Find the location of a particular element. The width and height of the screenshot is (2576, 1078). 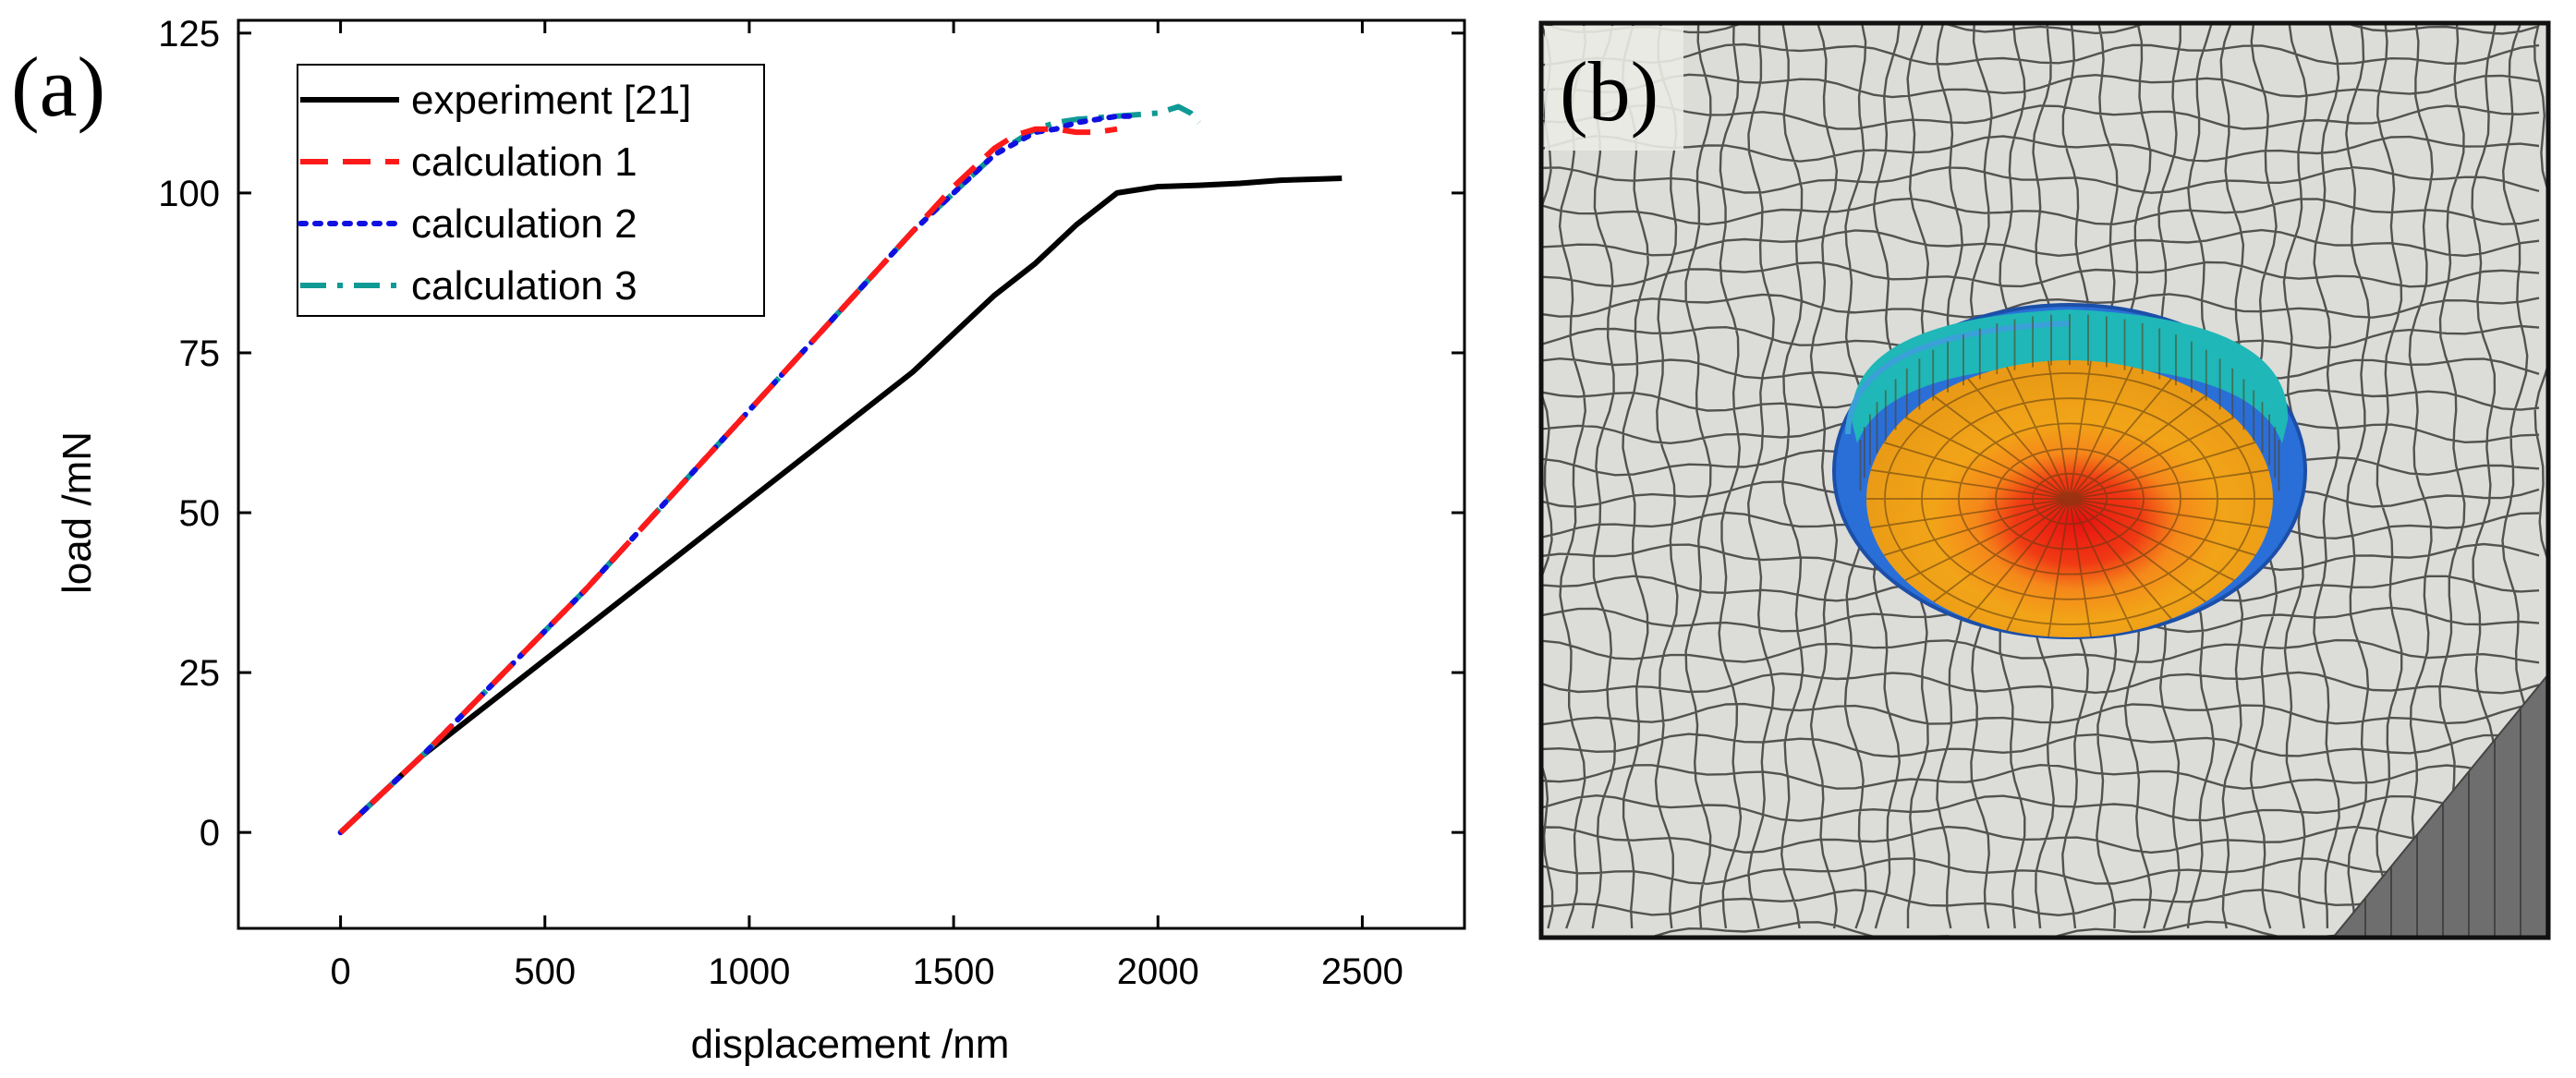

y-tick-label: 125 is located at coordinates (189, 34).